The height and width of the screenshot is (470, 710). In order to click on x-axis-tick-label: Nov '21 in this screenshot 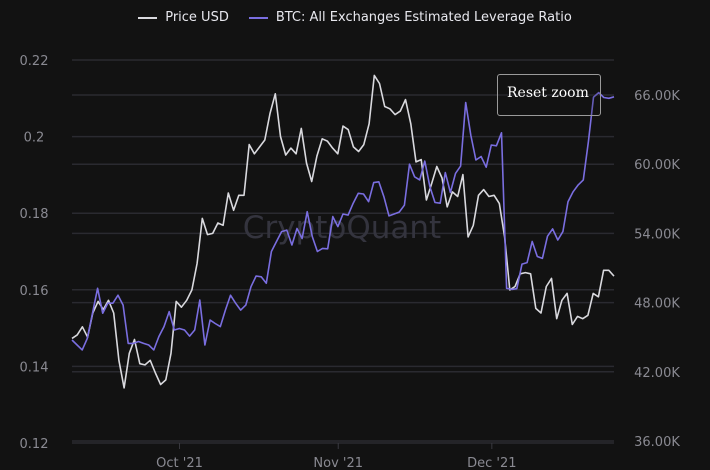, I will do `click(338, 463)`.